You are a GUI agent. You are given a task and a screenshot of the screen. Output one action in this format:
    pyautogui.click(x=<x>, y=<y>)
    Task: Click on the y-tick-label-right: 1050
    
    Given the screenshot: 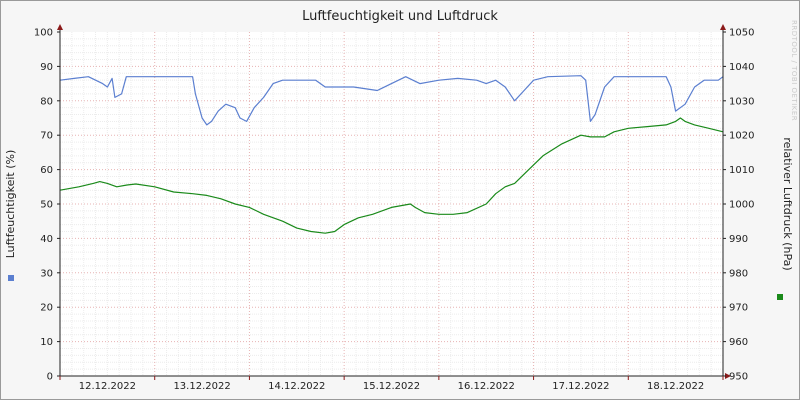 What is the action you would take?
    pyautogui.click(x=741, y=33)
    